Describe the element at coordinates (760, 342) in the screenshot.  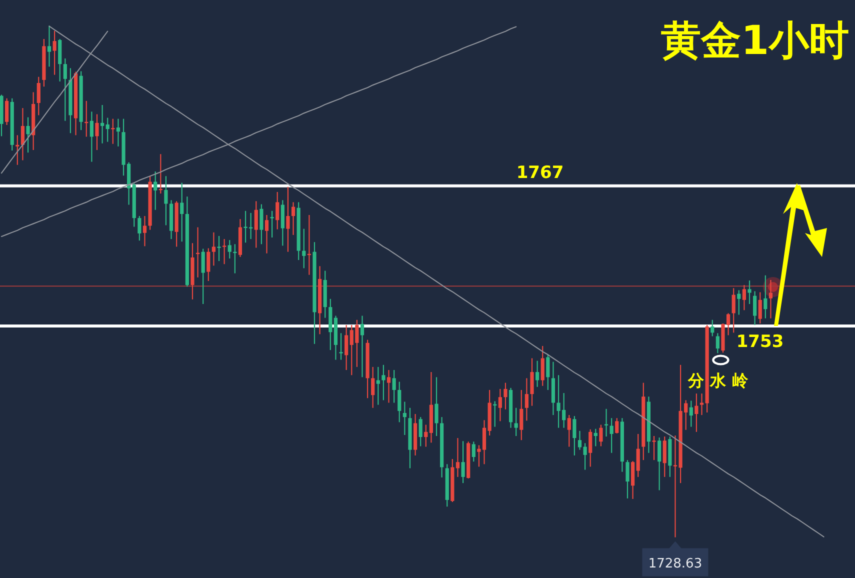
I see `annotation: 1753` at that location.